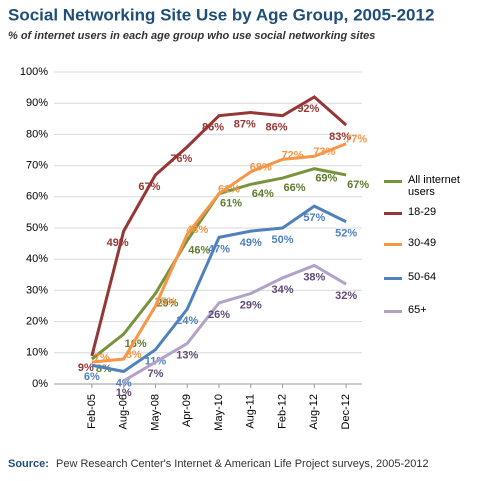 The height and width of the screenshot is (481, 481). Describe the element at coordinates (40, 384) in the screenshot. I see `y-tick-label: 0%` at that location.